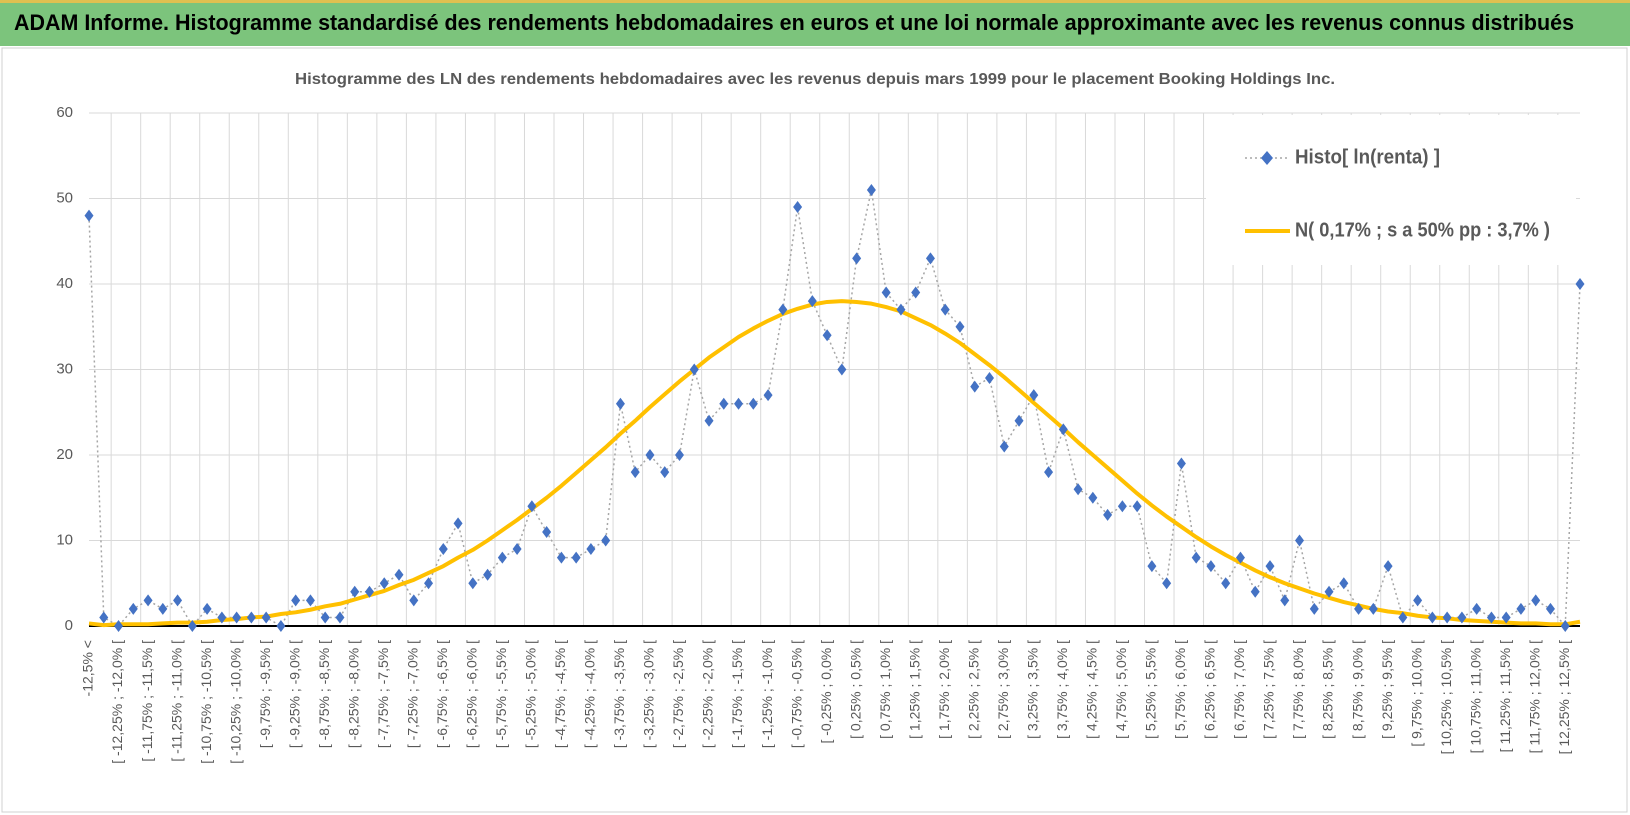 Image resolution: width=1630 pixels, height=815 pixels. What do you see at coordinates (855, 689) in the screenshot?
I see `x-tick-label: [ 0,25% ; 0,5% [` at bounding box center [855, 689].